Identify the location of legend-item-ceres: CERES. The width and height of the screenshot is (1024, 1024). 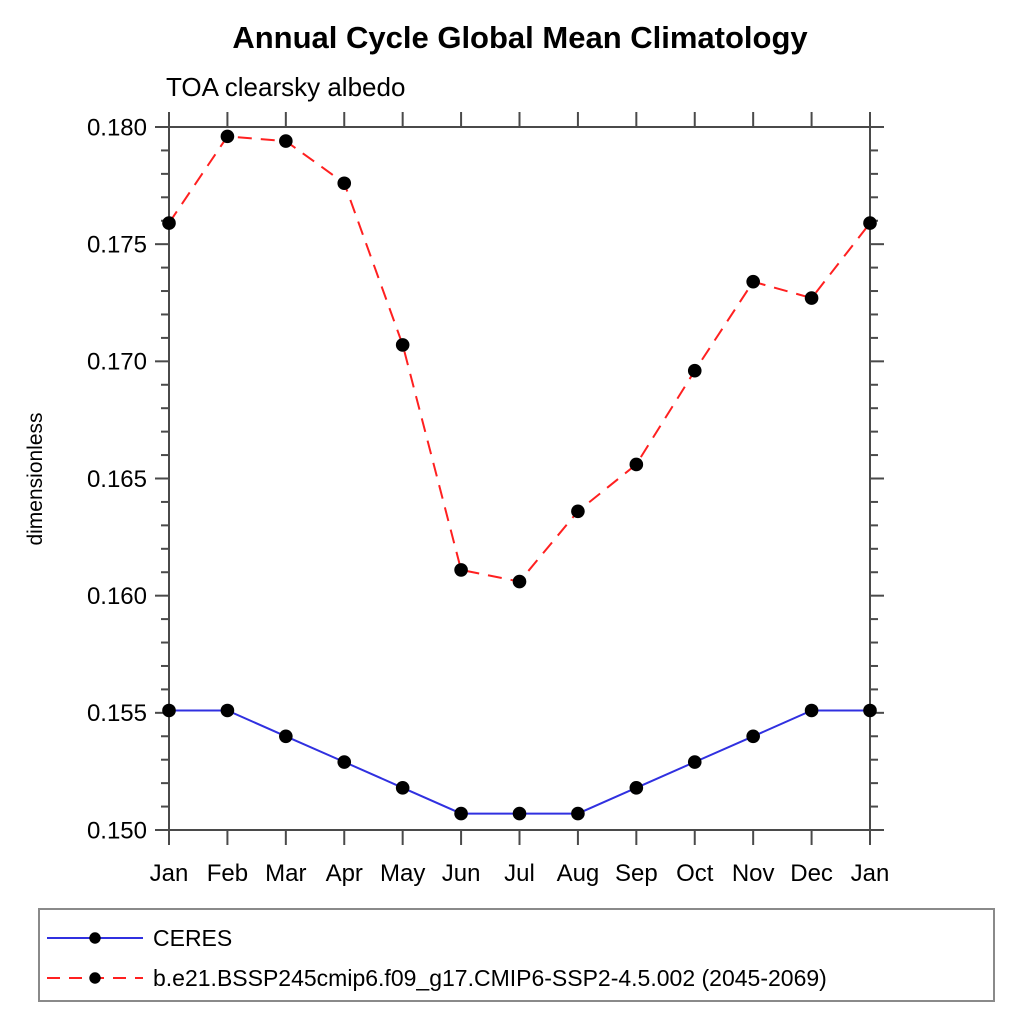
(138, 938).